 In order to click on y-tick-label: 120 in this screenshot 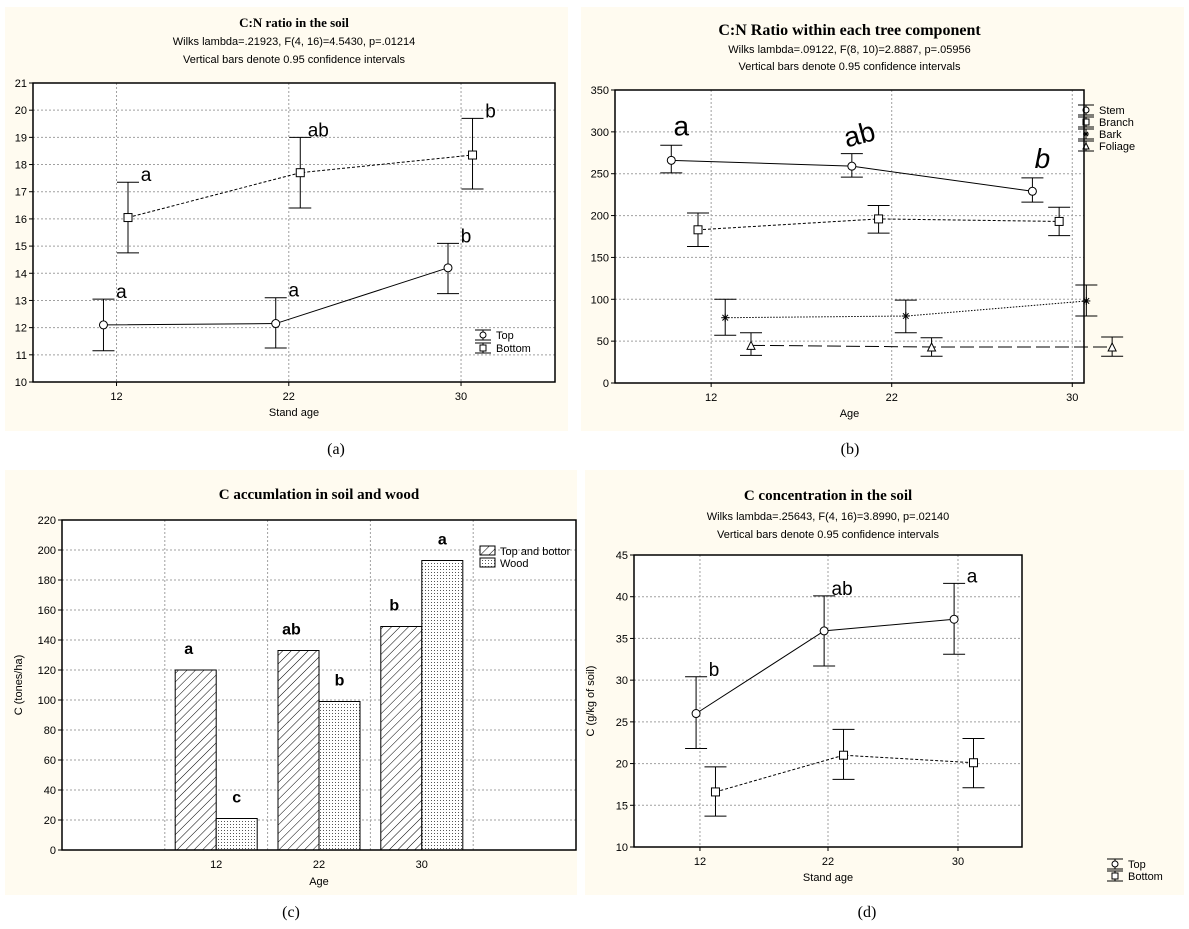, I will do `click(47, 671)`.